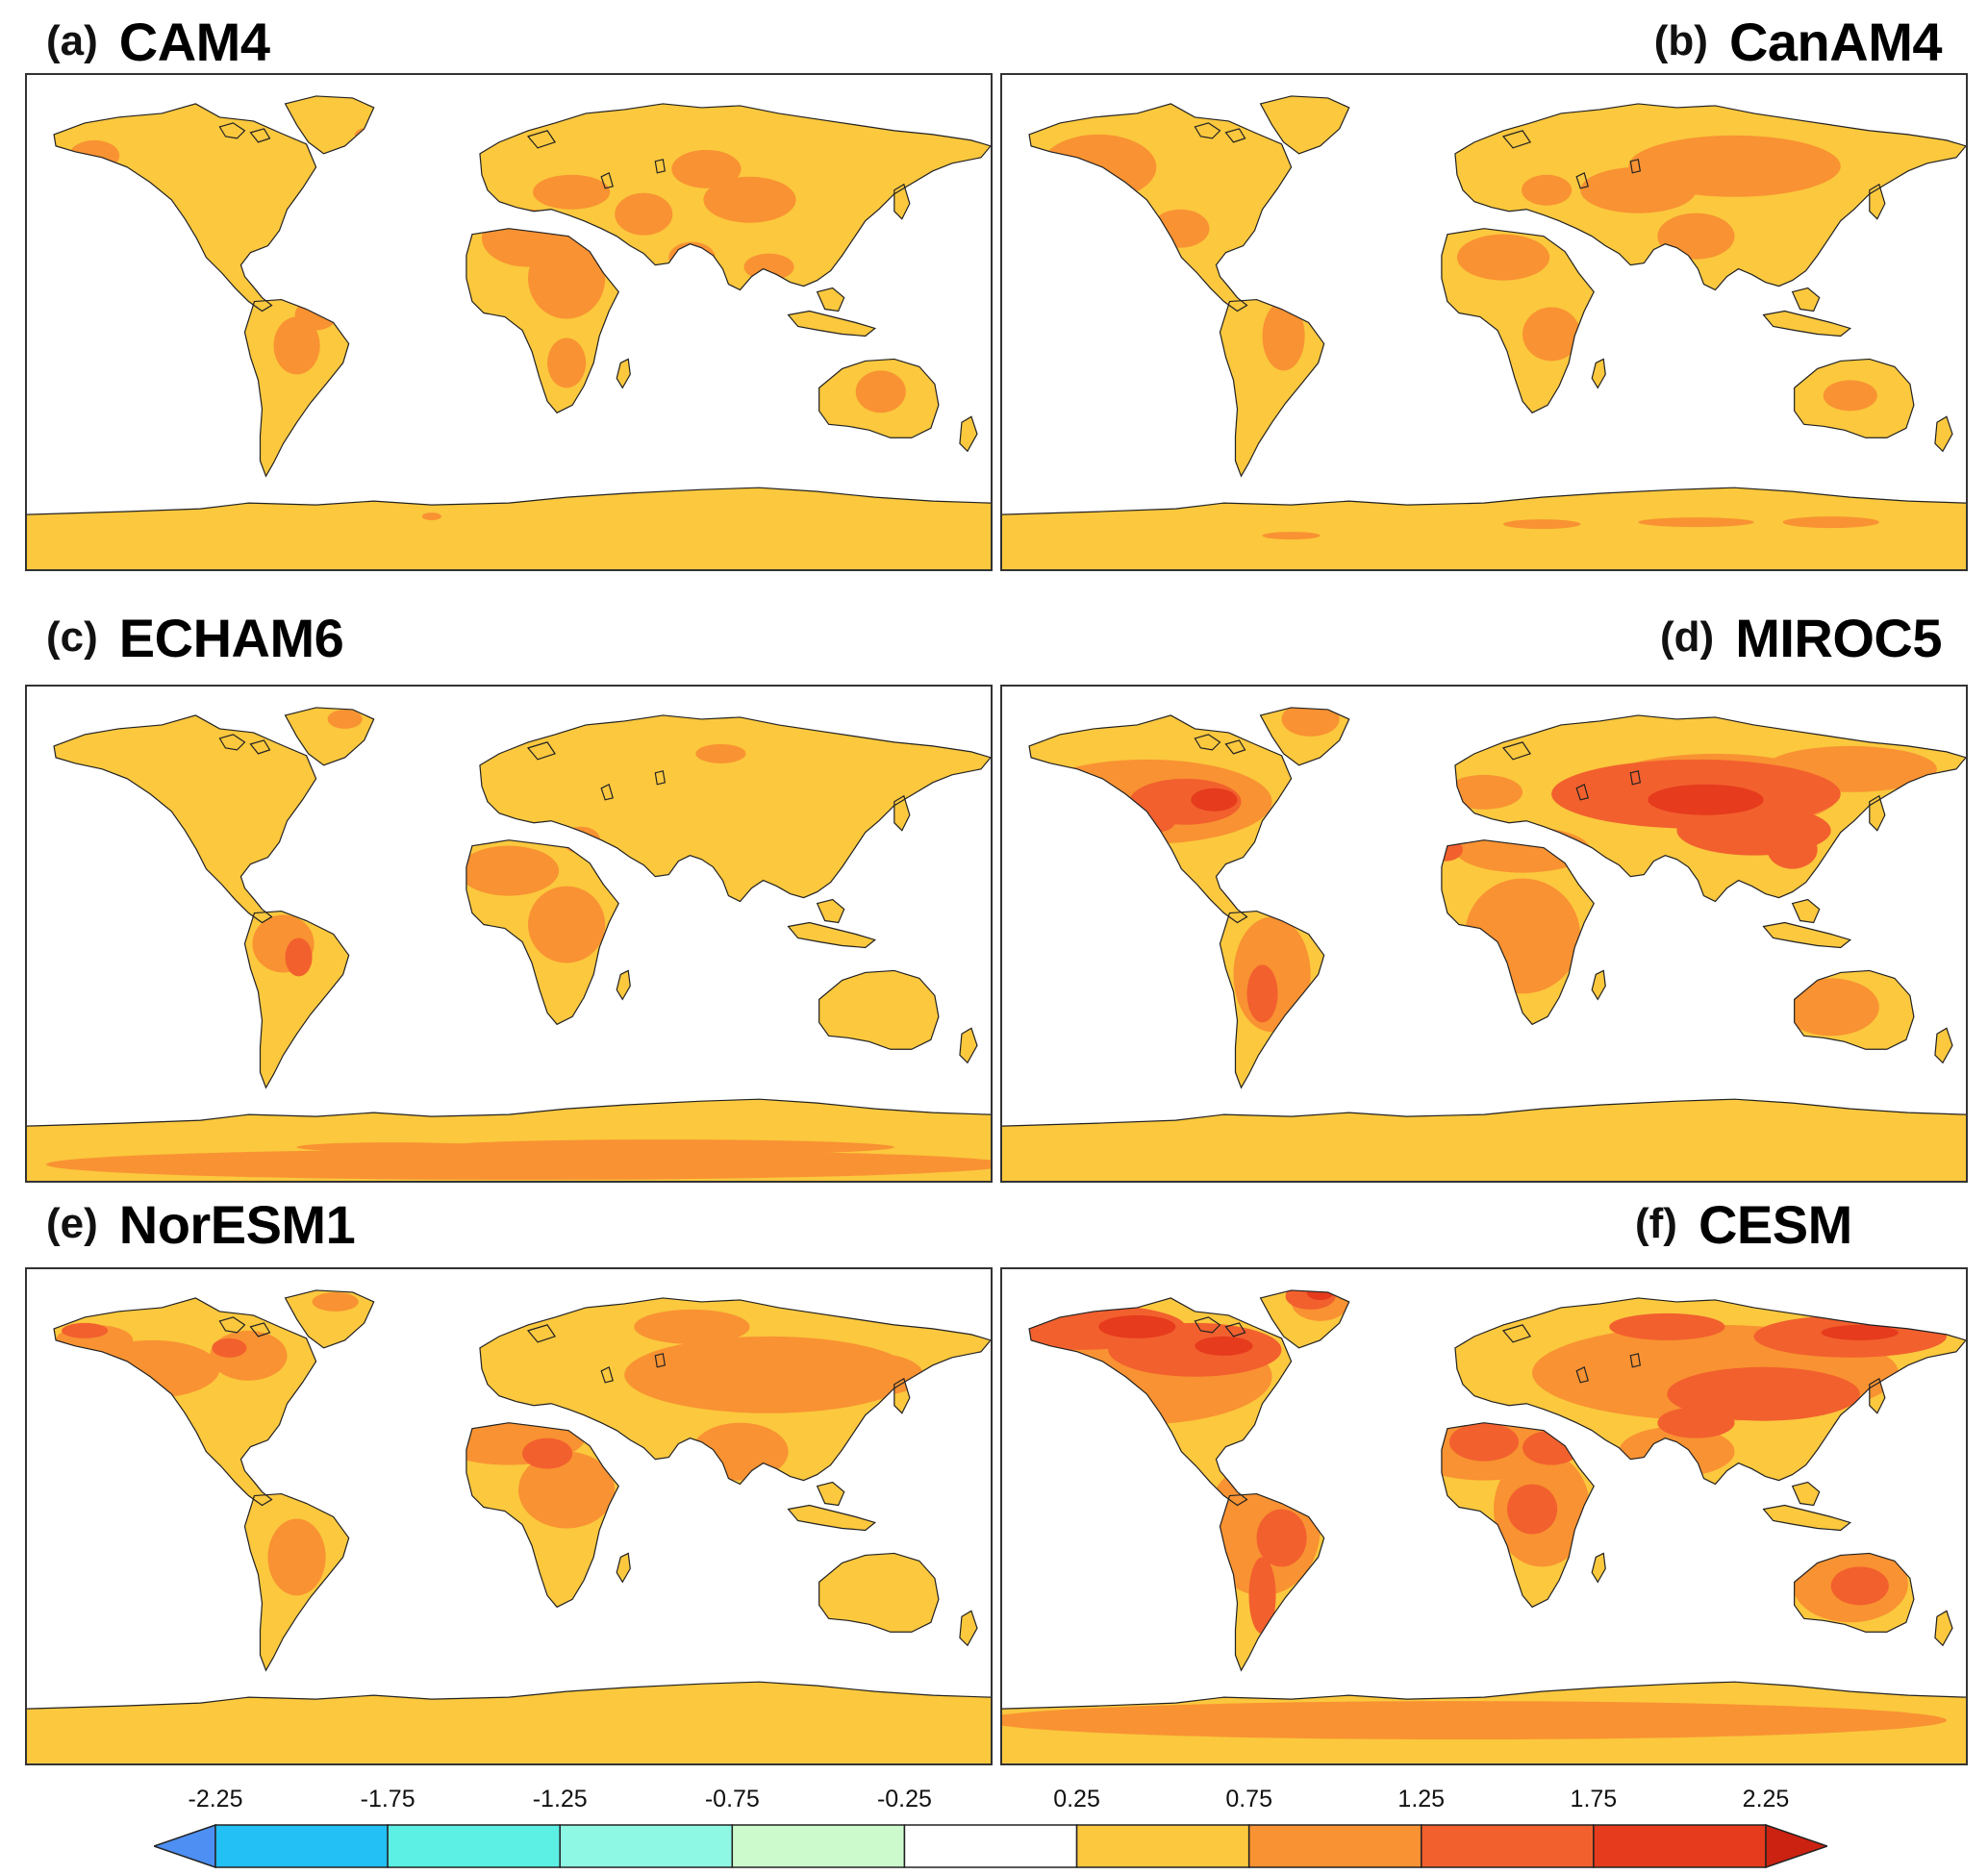 This screenshot has width=1988, height=1875. I want to click on coastlines, so click(1484, 305).